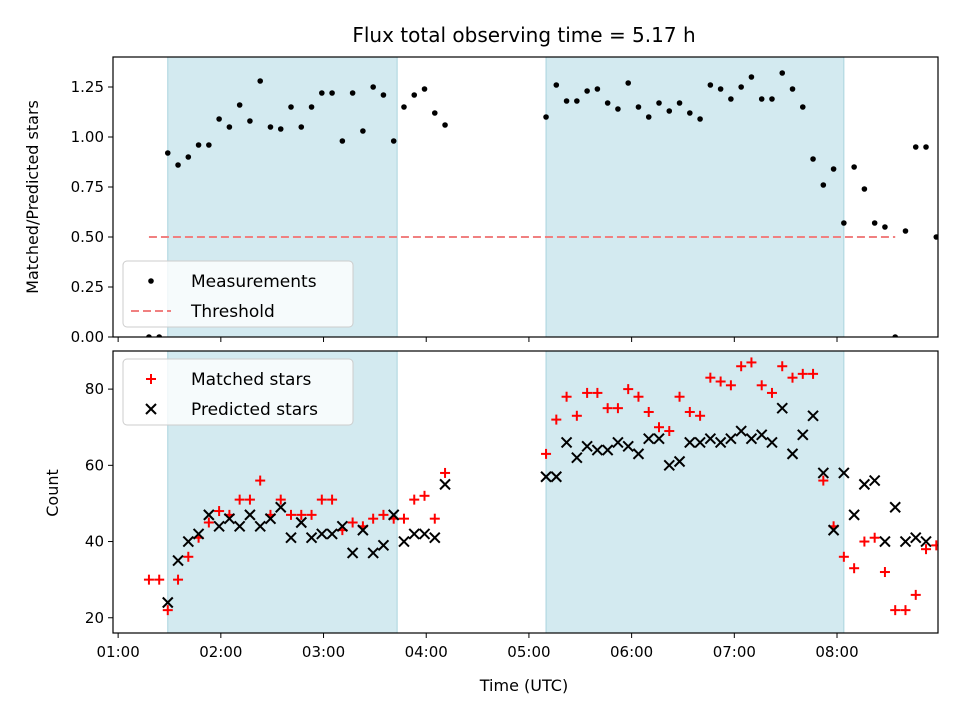  What do you see at coordinates (87, 237) in the screenshot?
I see `y-tick-label: 0.50` at bounding box center [87, 237].